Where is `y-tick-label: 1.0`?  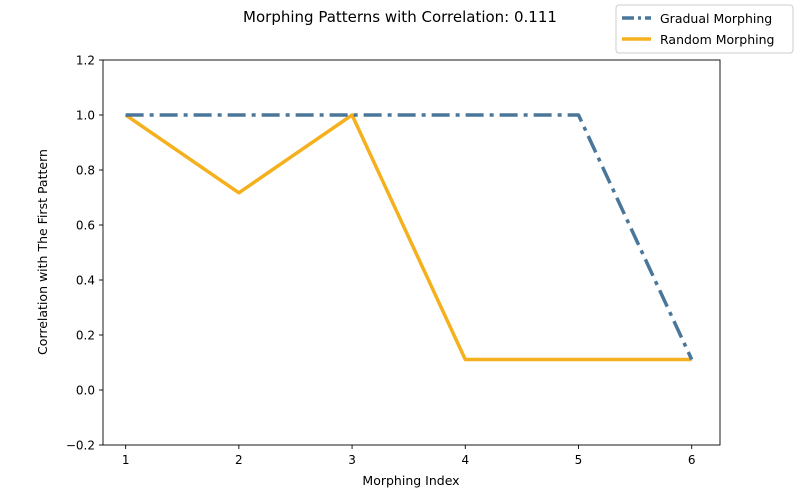 y-tick-label: 1.0 is located at coordinates (85, 116).